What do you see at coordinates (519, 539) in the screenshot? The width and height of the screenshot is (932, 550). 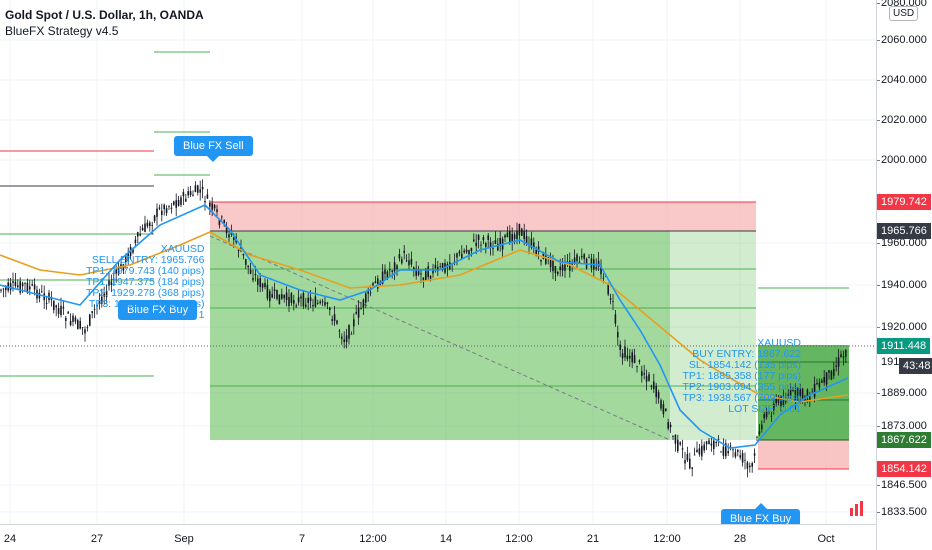 I see `time-tick: 12:00` at bounding box center [519, 539].